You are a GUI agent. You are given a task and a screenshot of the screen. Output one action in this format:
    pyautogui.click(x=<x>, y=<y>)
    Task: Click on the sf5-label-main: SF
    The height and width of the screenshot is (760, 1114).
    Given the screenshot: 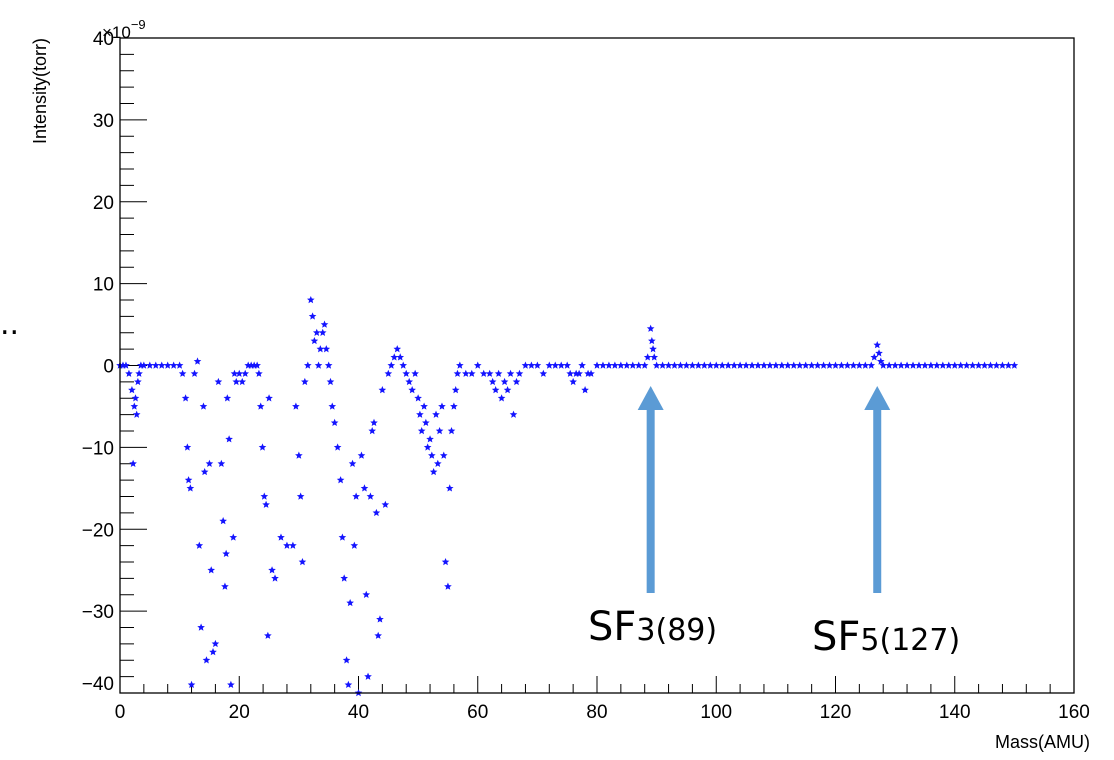 What is the action you would take?
    pyautogui.click(x=836, y=637)
    